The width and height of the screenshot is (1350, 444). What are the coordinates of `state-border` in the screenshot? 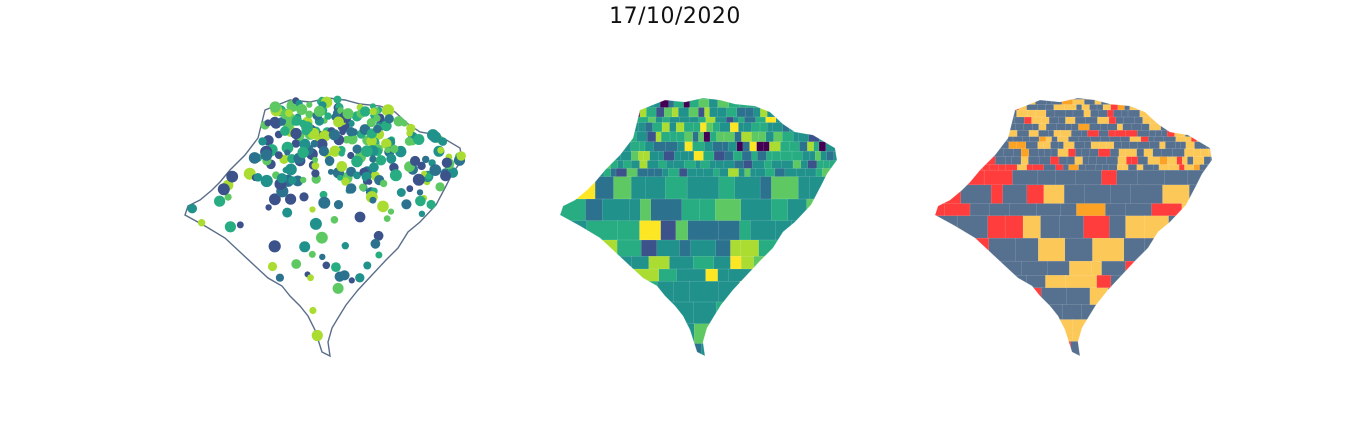 It's located at (1073, 227).